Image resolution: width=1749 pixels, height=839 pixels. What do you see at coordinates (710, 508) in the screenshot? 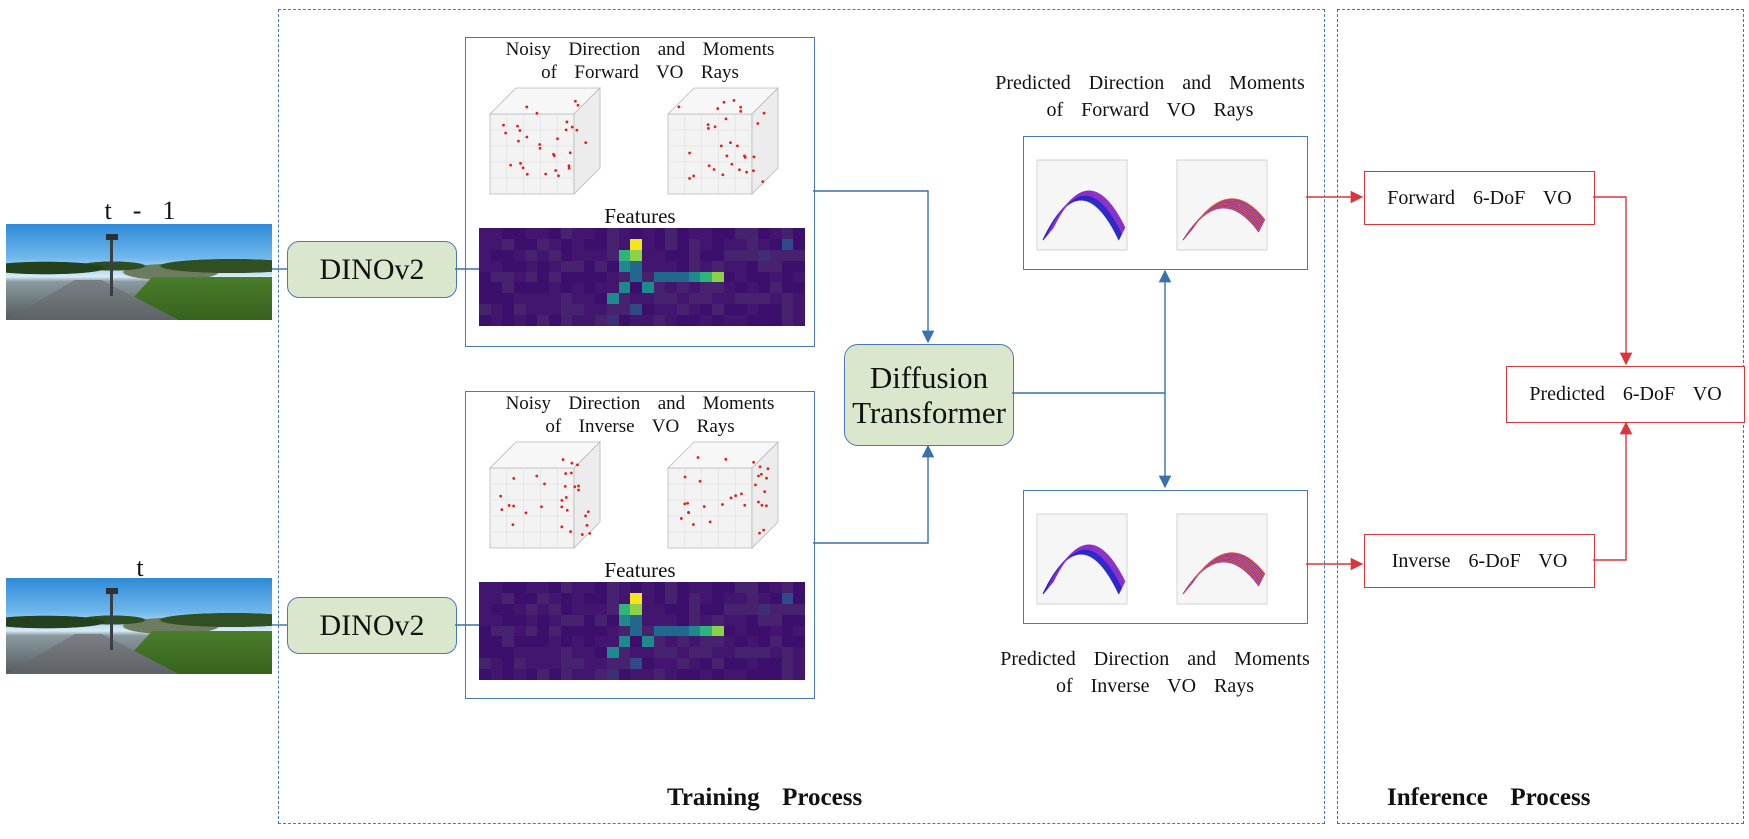
I see `cube-face` at bounding box center [710, 508].